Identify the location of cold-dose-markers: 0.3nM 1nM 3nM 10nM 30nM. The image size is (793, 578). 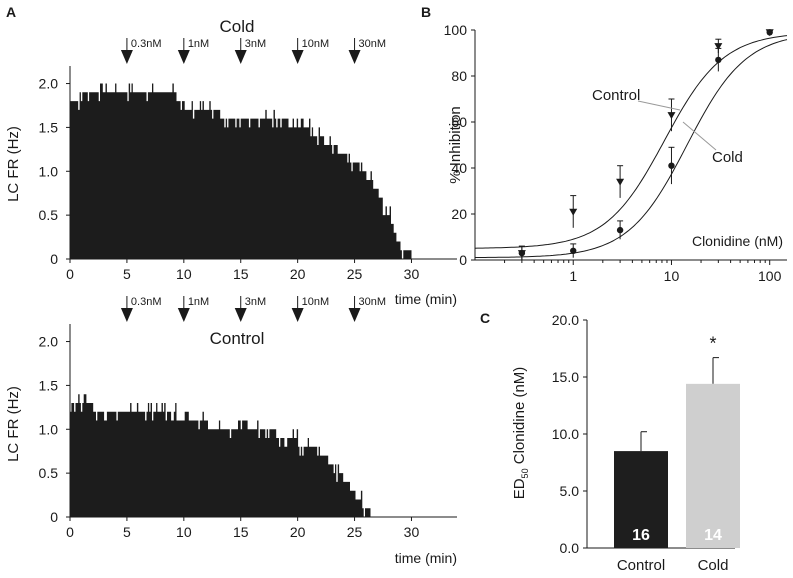
(253, 51).